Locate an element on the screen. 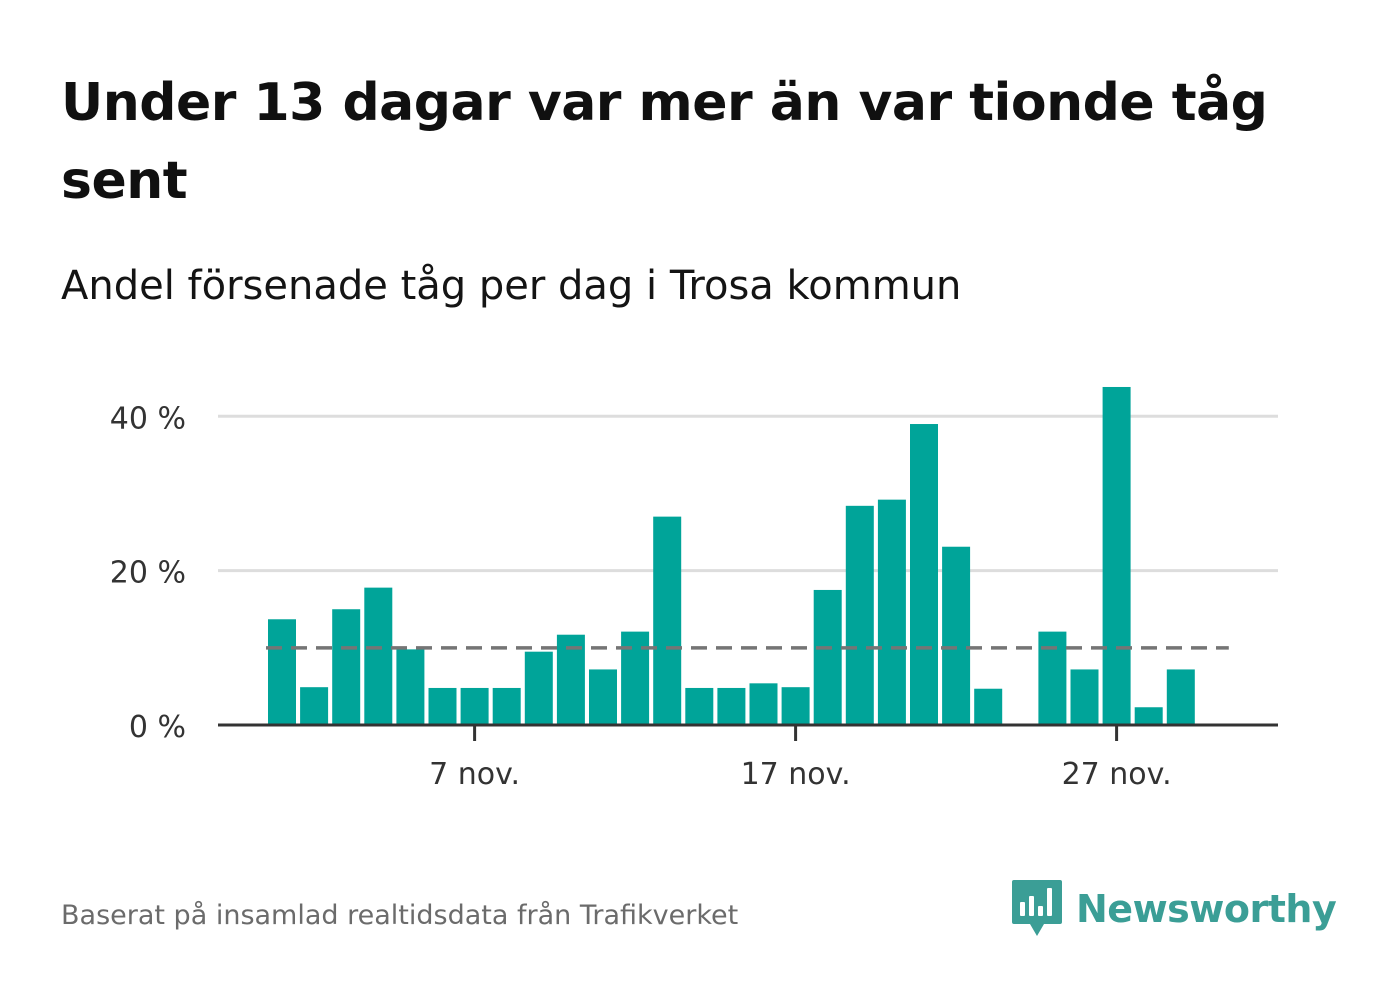  y-tick-label: 0 % is located at coordinates (157, 727).